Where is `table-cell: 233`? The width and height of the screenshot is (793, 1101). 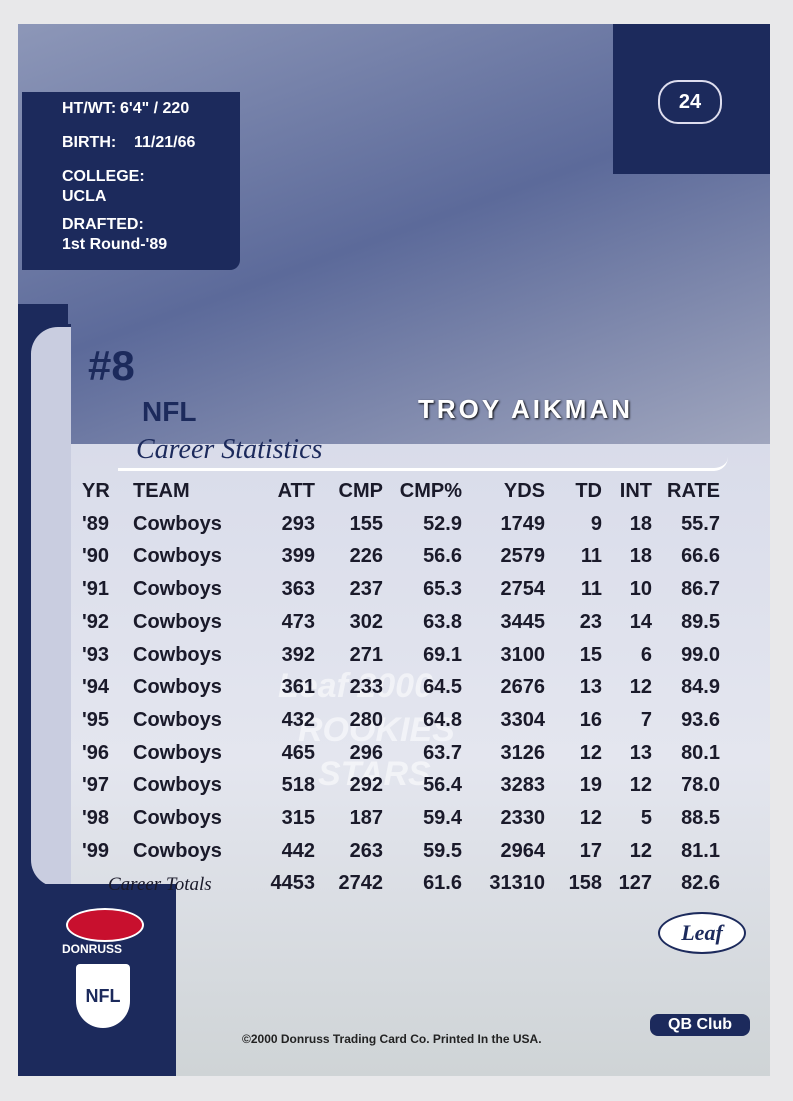
table-cell: 233 is located at coordinates (366, 687).